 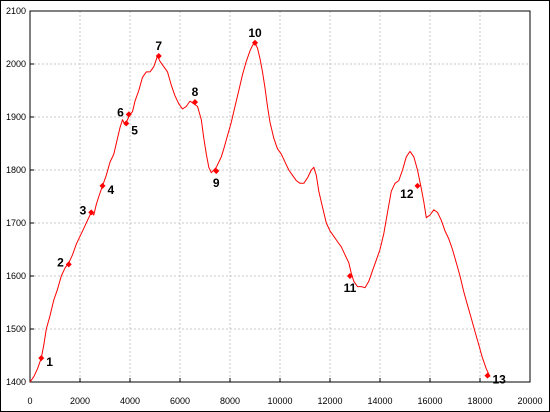 What do you see at coordinates (407, 194) in the screenshot?
I see `point-label-12: 12` at bounding box center [407, 194].